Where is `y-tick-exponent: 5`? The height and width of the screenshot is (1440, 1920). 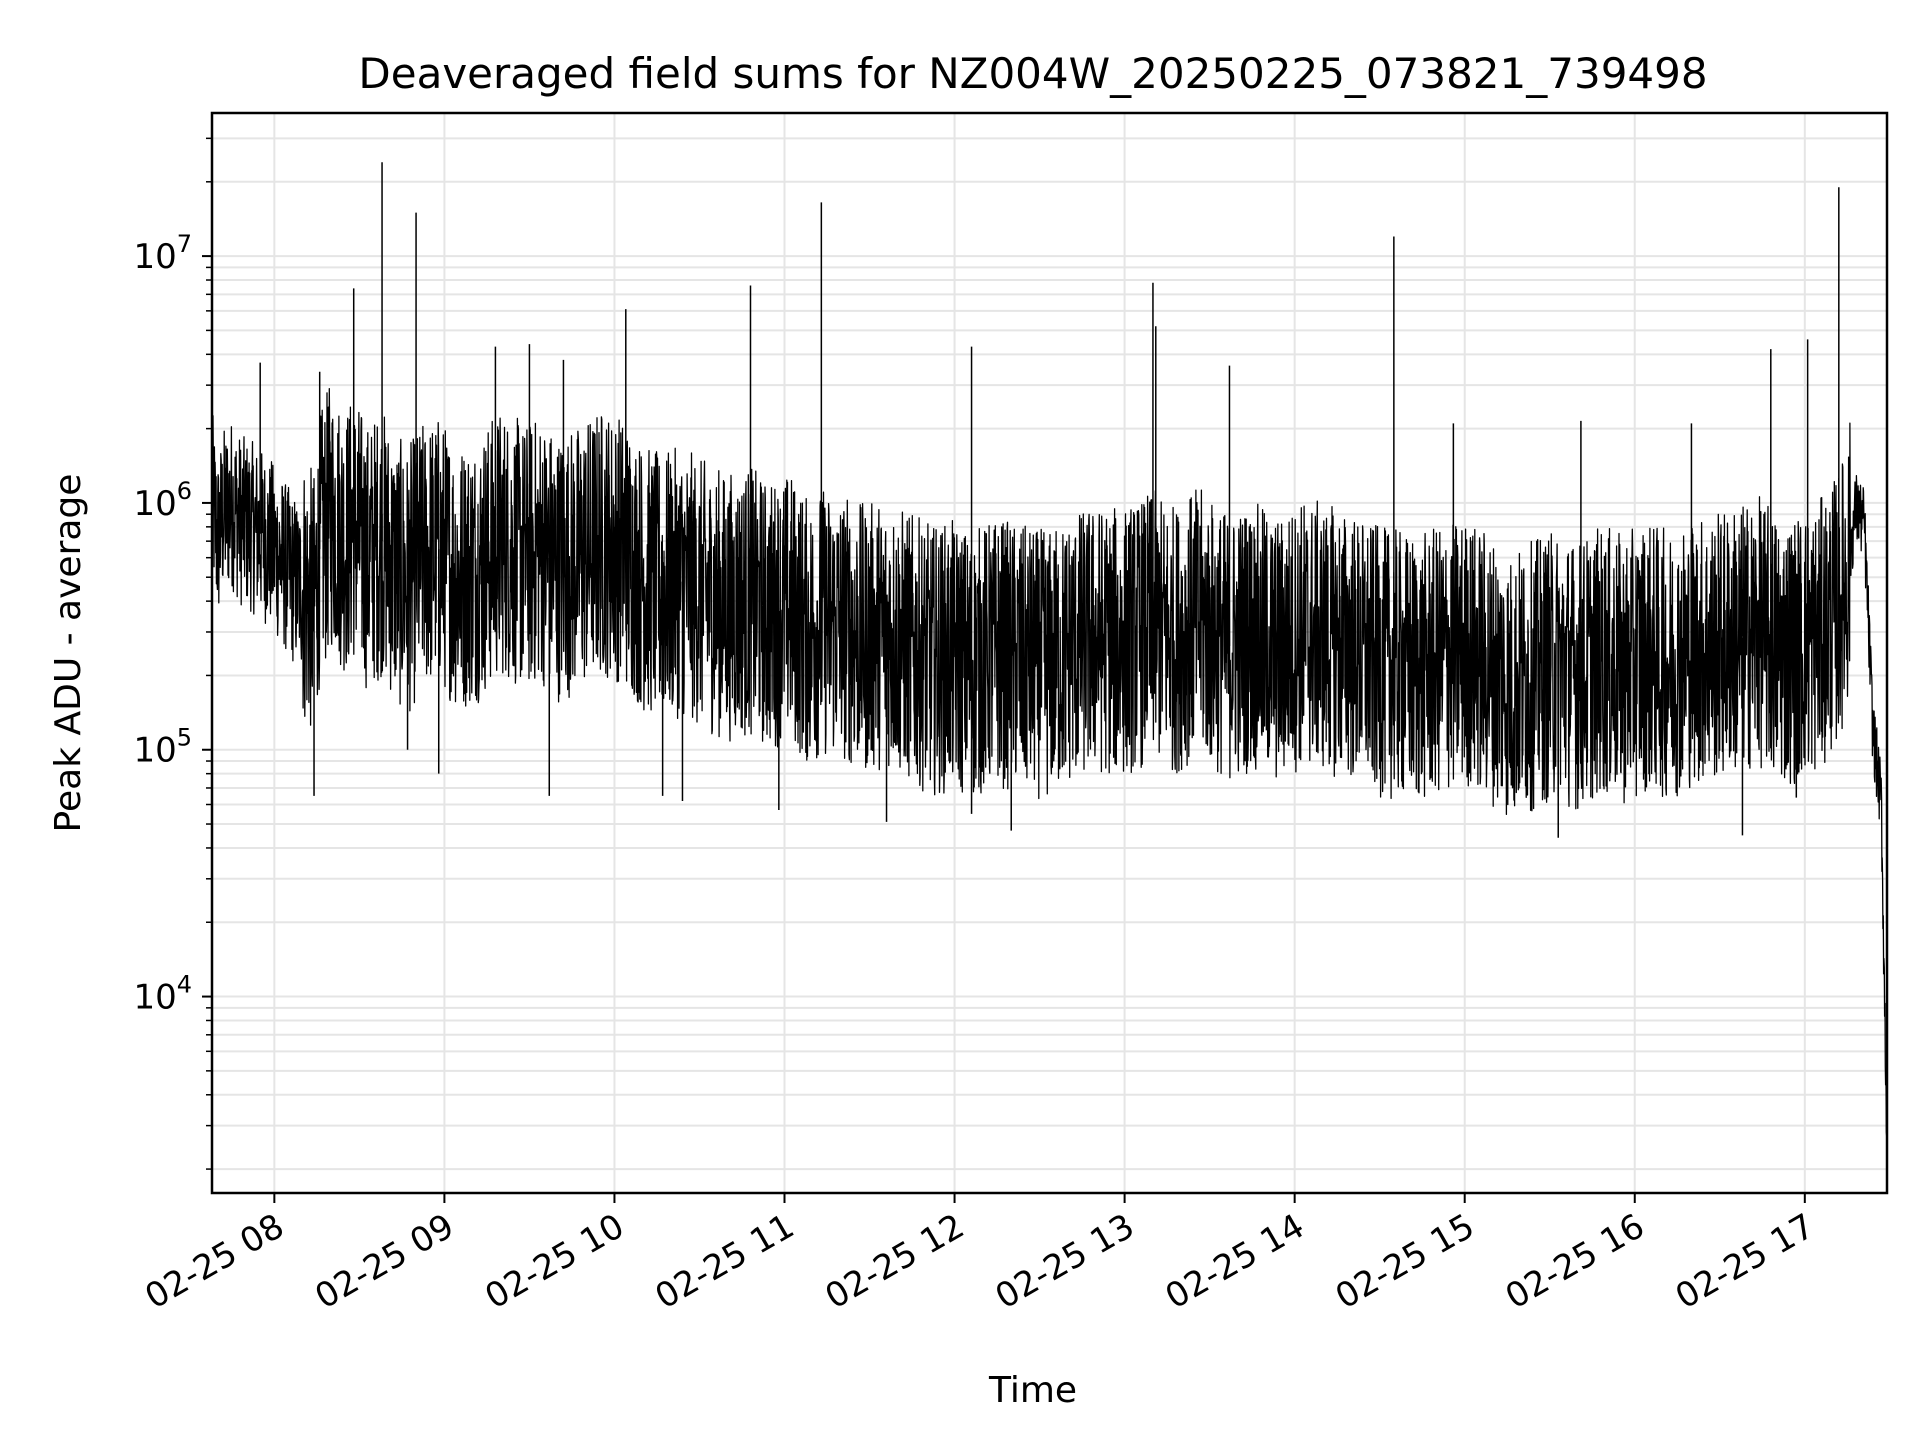
y-tick-exponent: 5 is located at coordinates (184, 738).